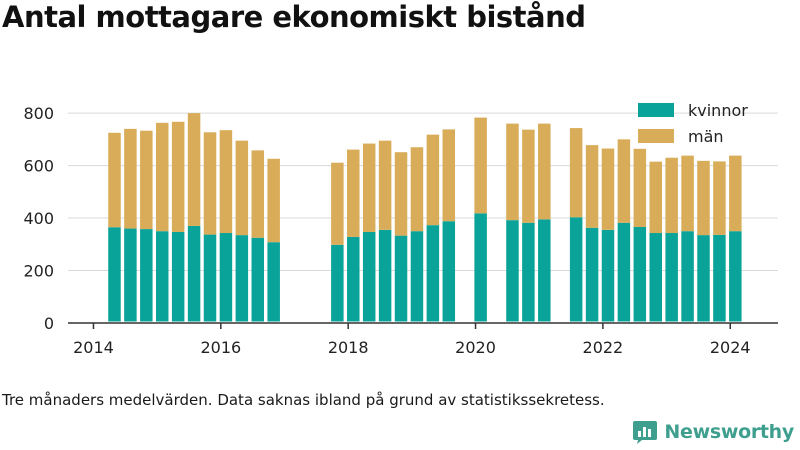  What do you see at coordinates (718, 110) in the screenshot?
I see `legend-label-kvinnor: kvinnor` at bounding box center [718, 110].